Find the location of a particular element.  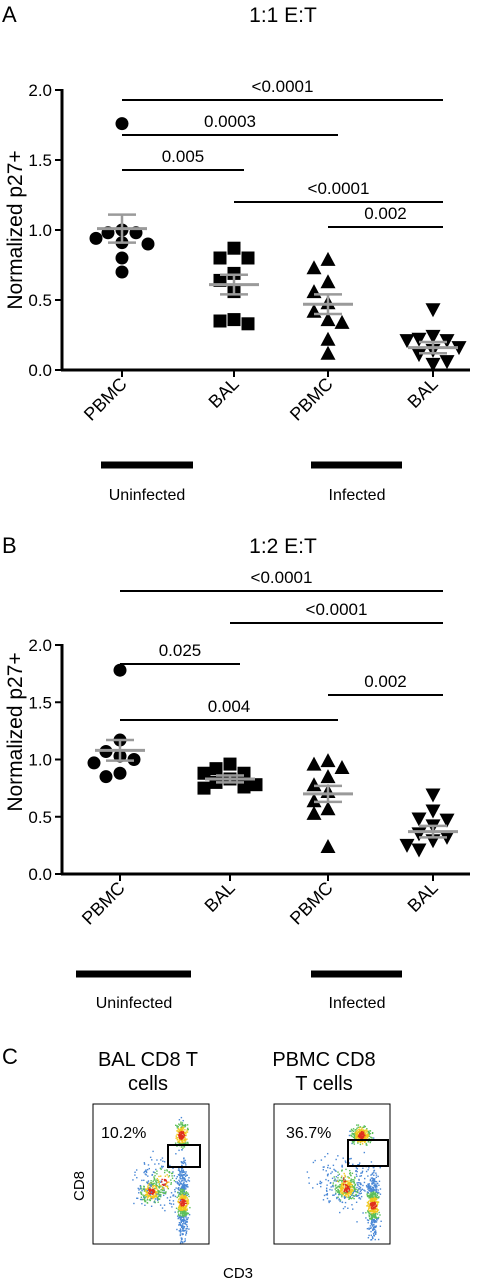

panel-b-y-axis-label: Normalized p27+ is located at coordinates (15, 731).